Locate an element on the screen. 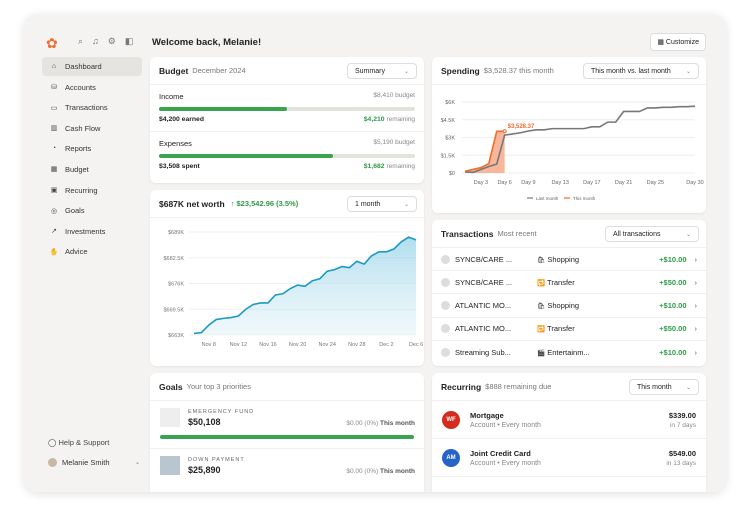 The height and width of the screenshot is (513, 750). user-name: Melanie Smith is located at coordinates (86, 462).